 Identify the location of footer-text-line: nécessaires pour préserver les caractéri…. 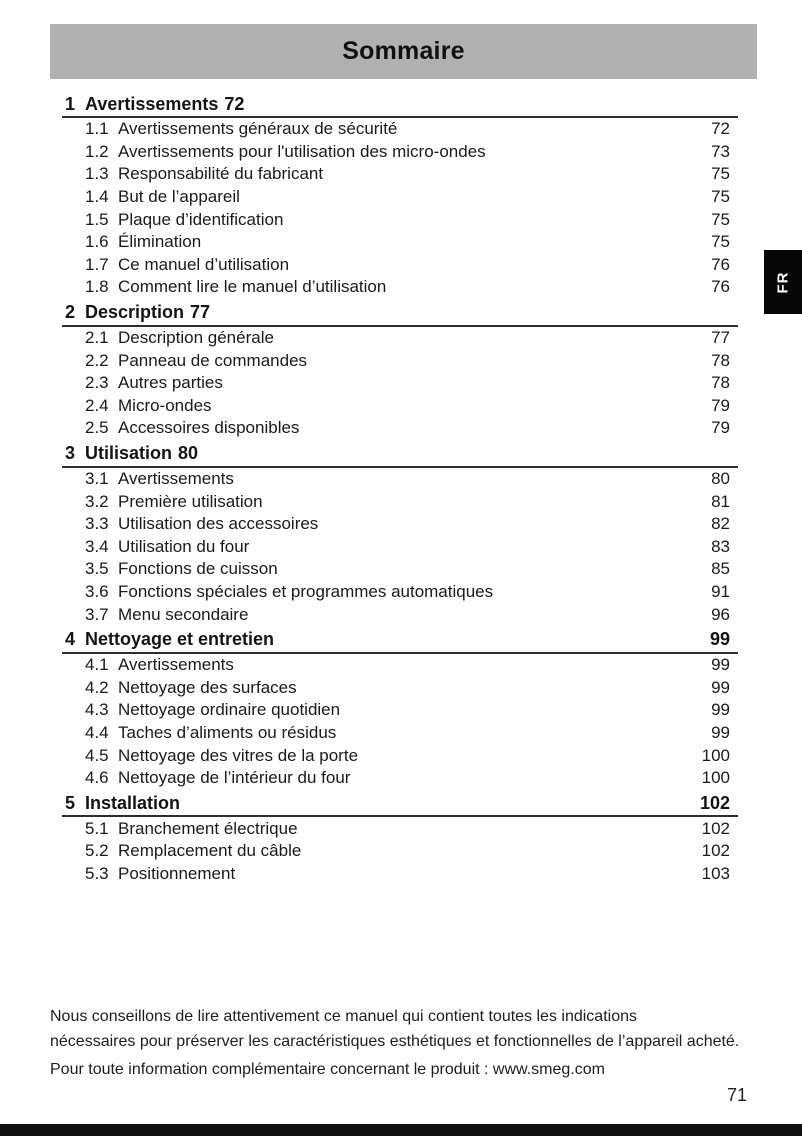
(395, 1041).